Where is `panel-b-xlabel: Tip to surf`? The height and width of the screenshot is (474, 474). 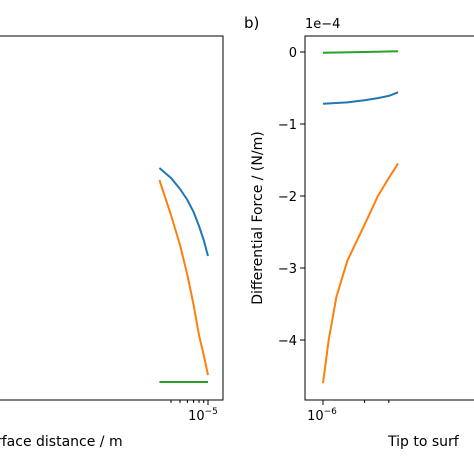
panel-b-xlabel: Tip to surf is located at coordinates (423, 442).